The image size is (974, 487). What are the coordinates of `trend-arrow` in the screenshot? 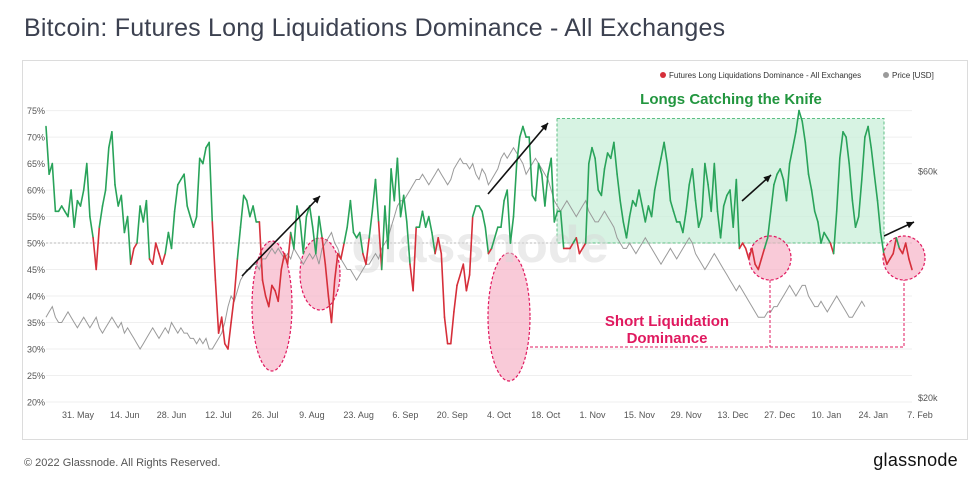 It's located at (281, 236).